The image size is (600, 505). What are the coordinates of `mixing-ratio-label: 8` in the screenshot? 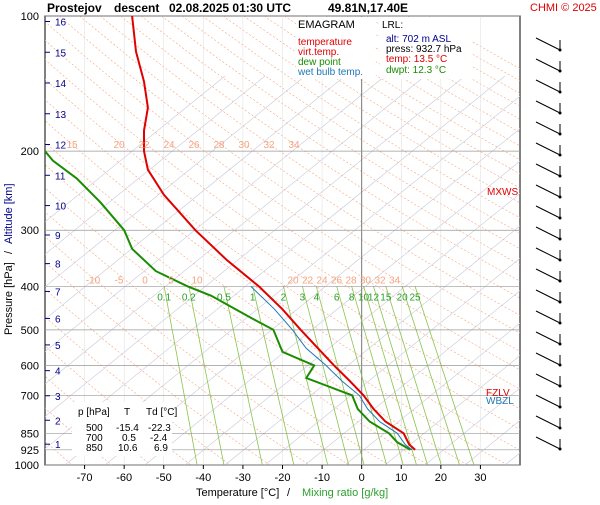 It's located at (352, 297).